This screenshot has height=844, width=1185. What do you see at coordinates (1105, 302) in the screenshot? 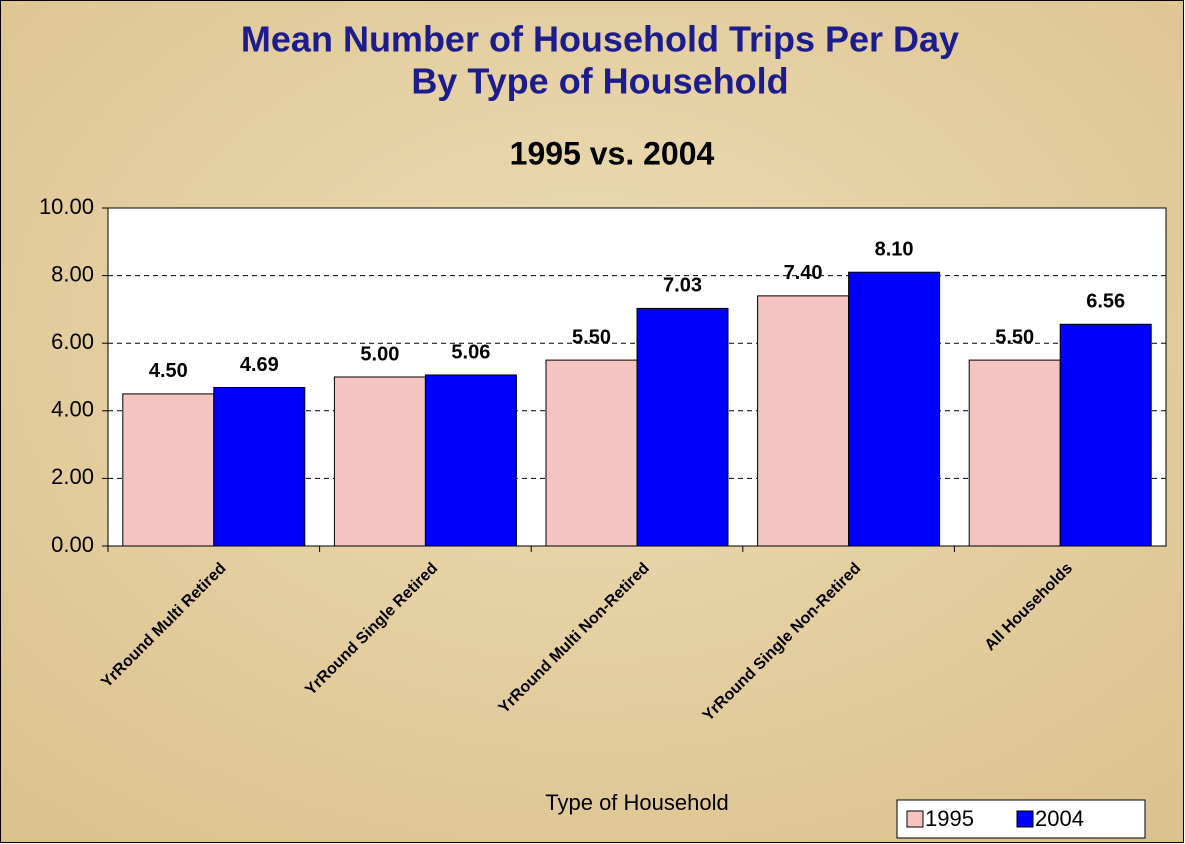
I see `value-label: 6.56` at bounding box center [1105, 302].